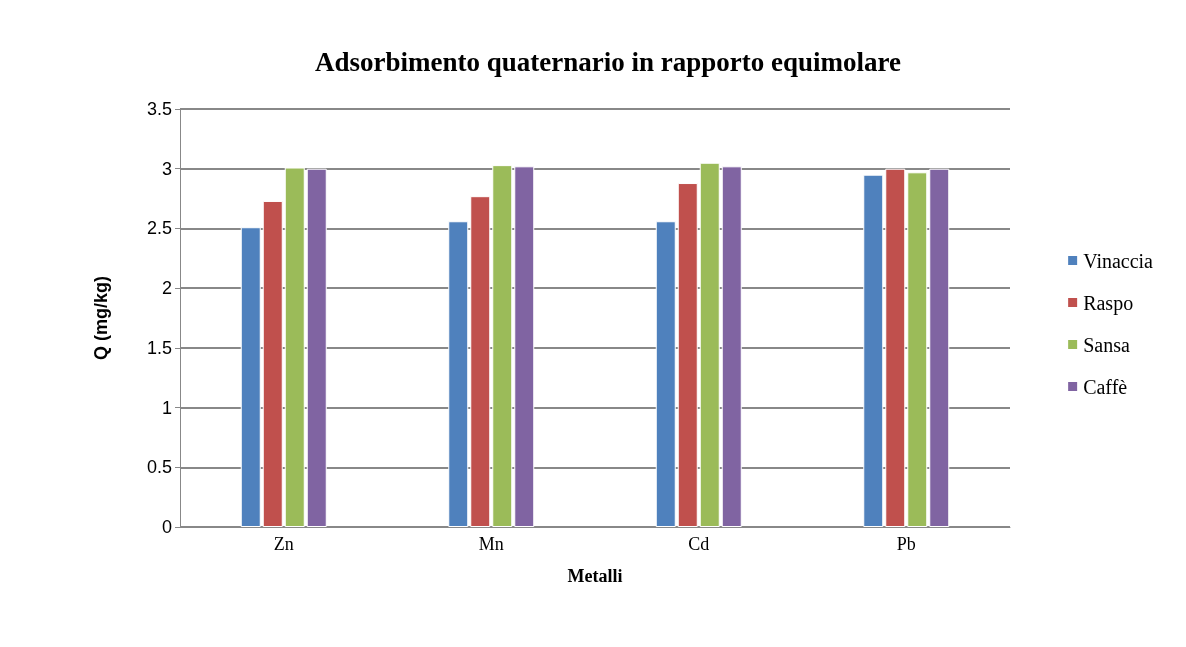  Describe the element at coordinates (1106, 344) in the screenshot. I see `legend-label: Sansa` at that location.